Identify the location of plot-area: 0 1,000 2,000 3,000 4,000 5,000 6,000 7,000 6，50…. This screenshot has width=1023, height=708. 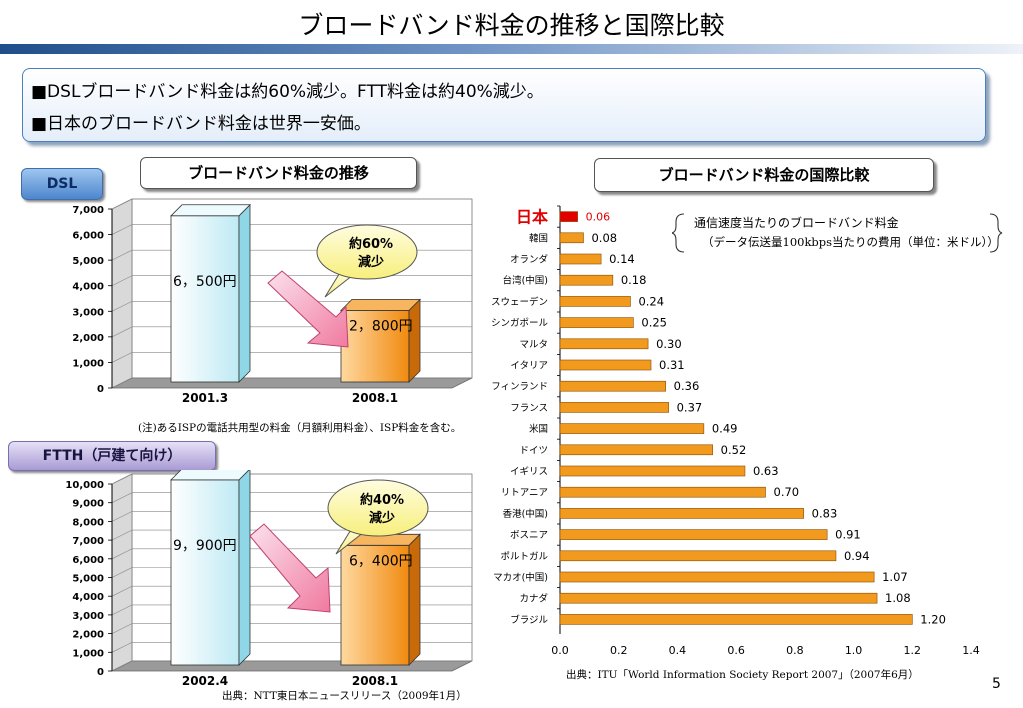
(272, 301).